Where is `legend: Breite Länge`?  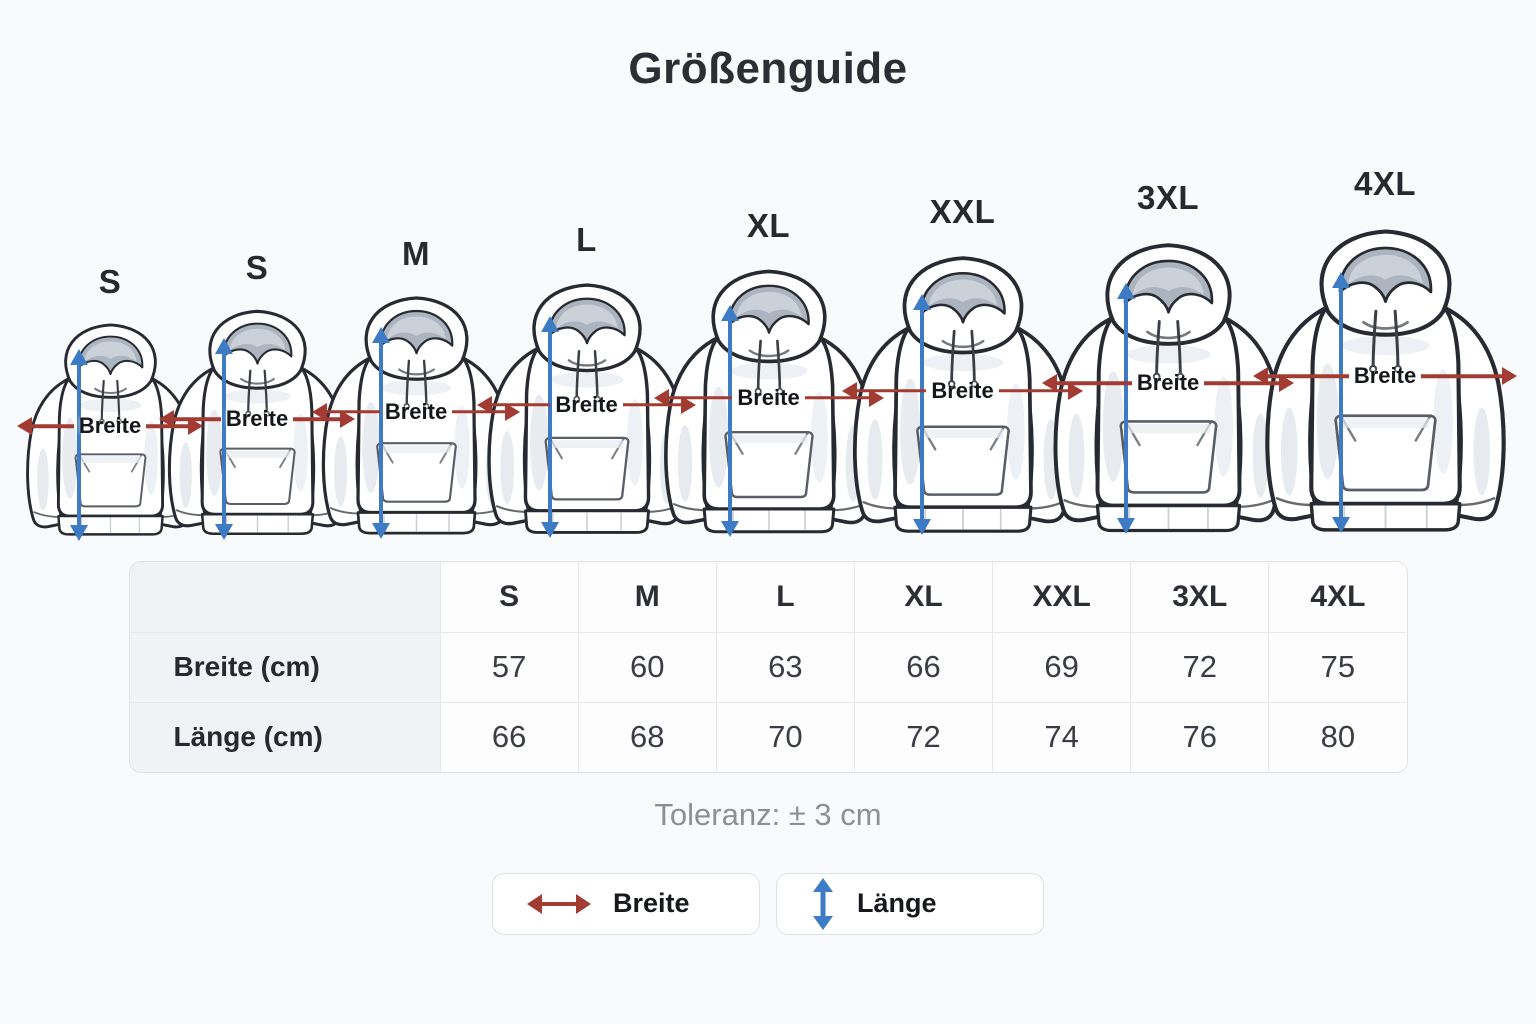 legend: Breite Länge is located at coordinates (768, 903).